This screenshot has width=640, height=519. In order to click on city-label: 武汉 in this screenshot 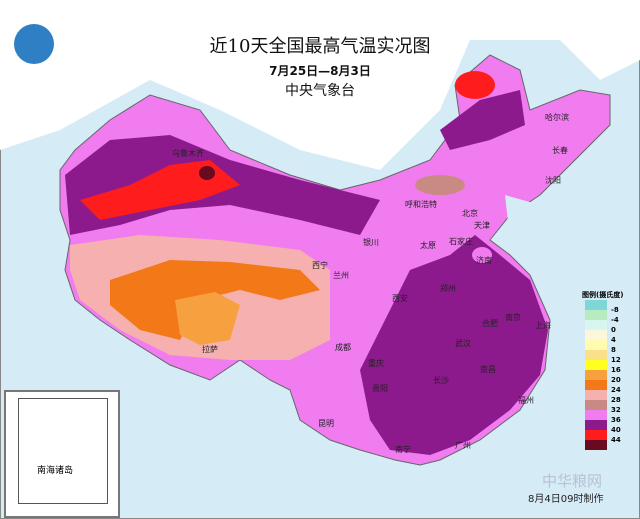, I will do `click(463, 343)`.